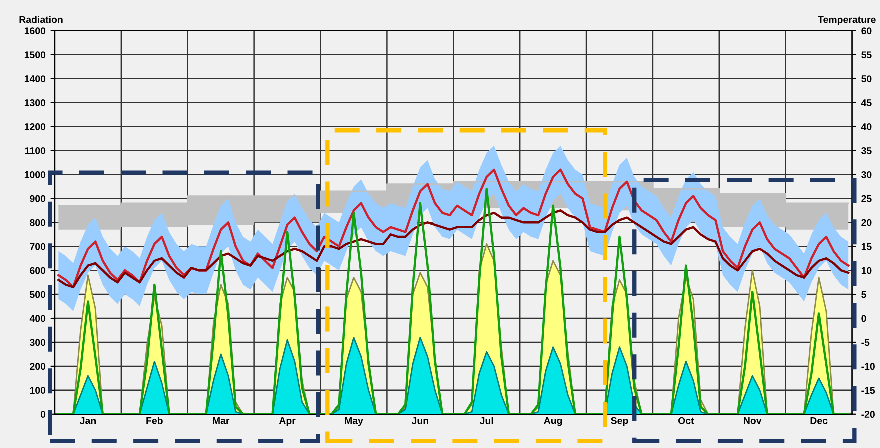  I want to click on x-tick-label: Feb, so click(154, 420).